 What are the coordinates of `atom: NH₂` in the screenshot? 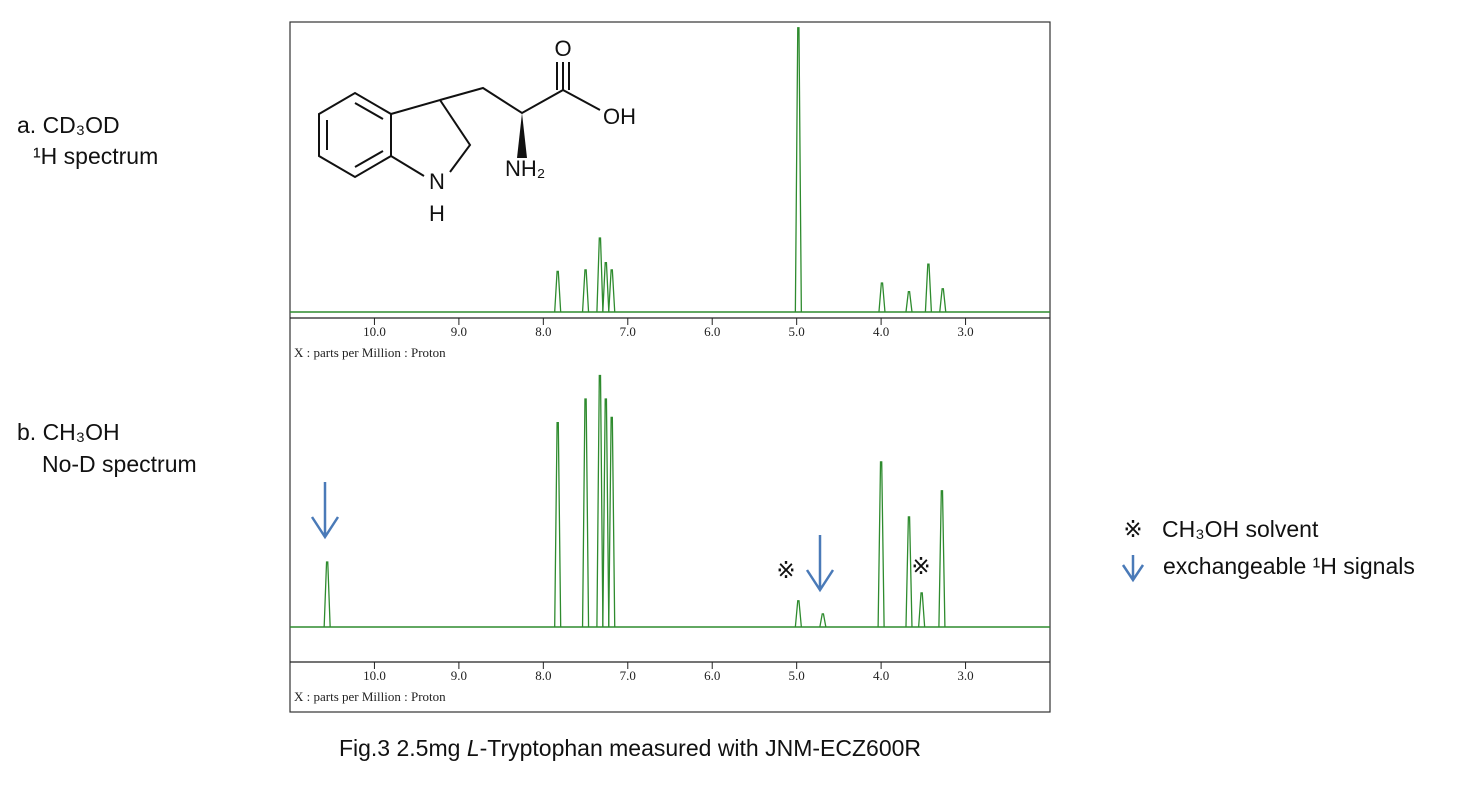 It's located at (525, 168).